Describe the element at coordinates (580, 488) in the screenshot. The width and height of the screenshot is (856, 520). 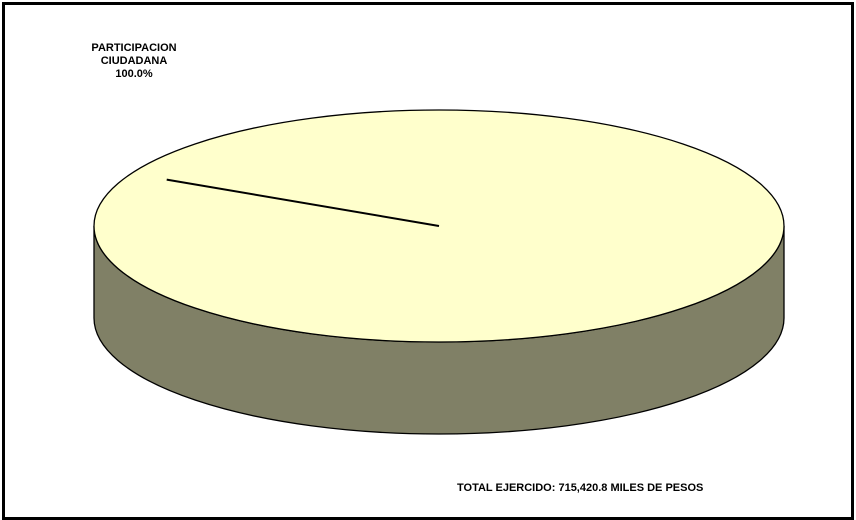
I see `total-annotation: TOTAL EJERCIDO: 715,420.8 MILES DE PESOS` at that location.